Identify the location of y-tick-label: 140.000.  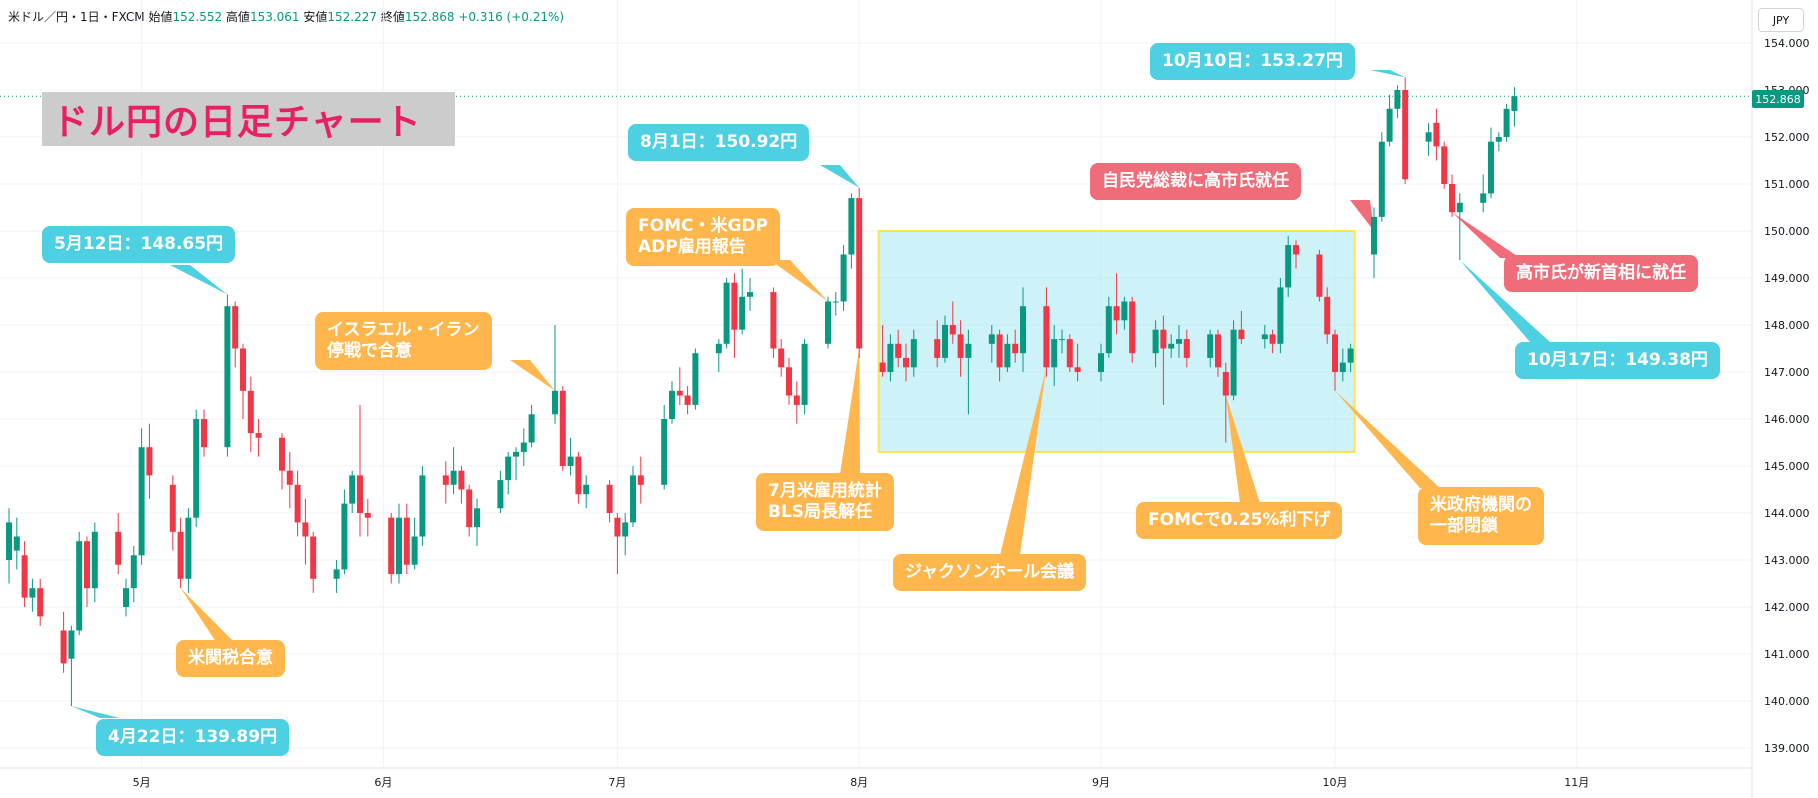
(1787, 701).